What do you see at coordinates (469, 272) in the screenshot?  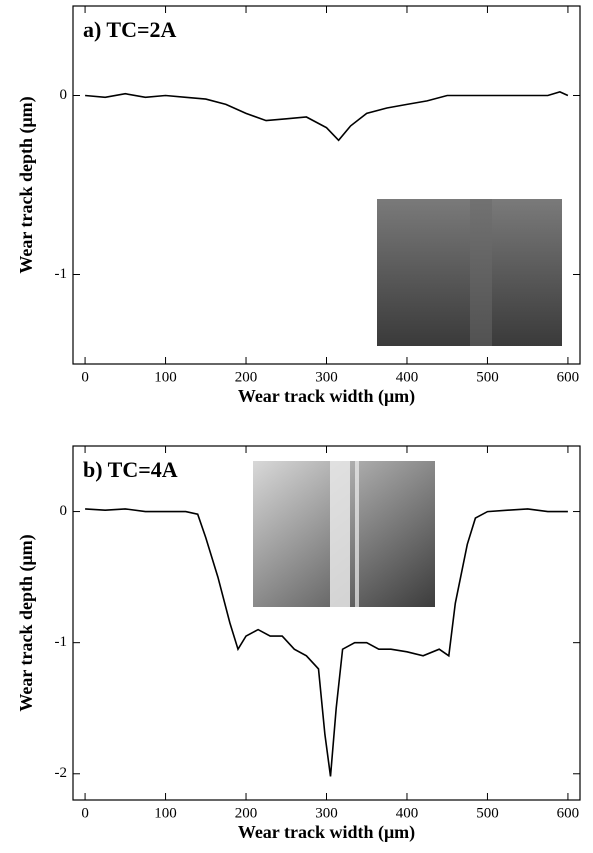 I see `inset-image-a` at bounding box center [469, 272].